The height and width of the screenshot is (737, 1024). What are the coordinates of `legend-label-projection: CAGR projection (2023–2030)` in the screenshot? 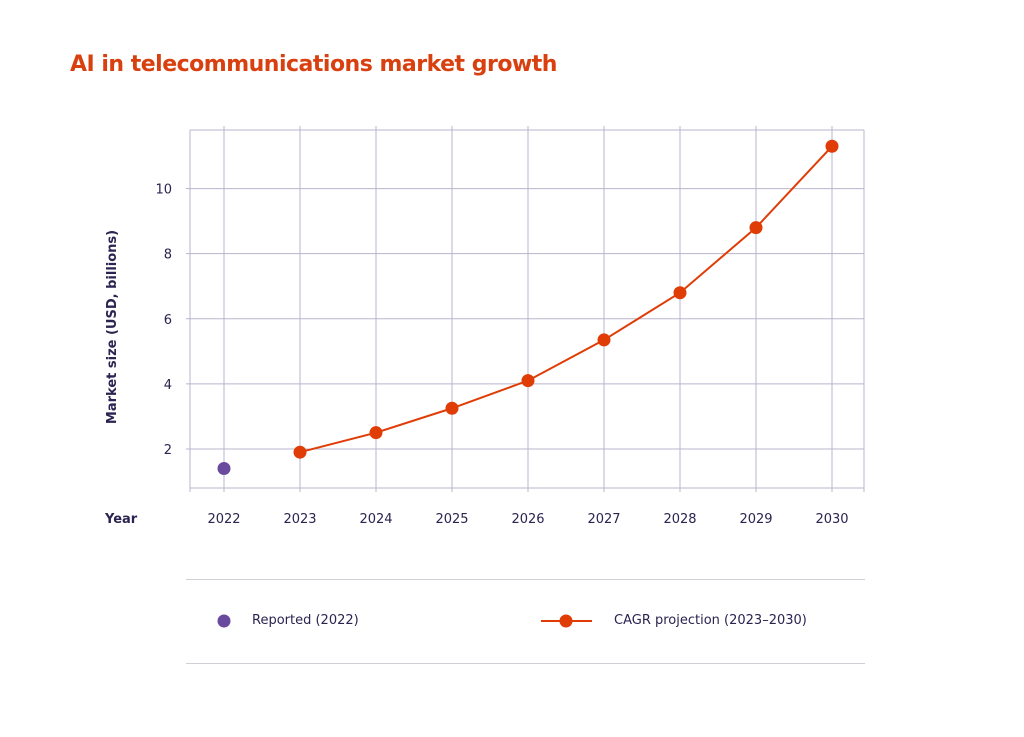 It's located at (710, 620).